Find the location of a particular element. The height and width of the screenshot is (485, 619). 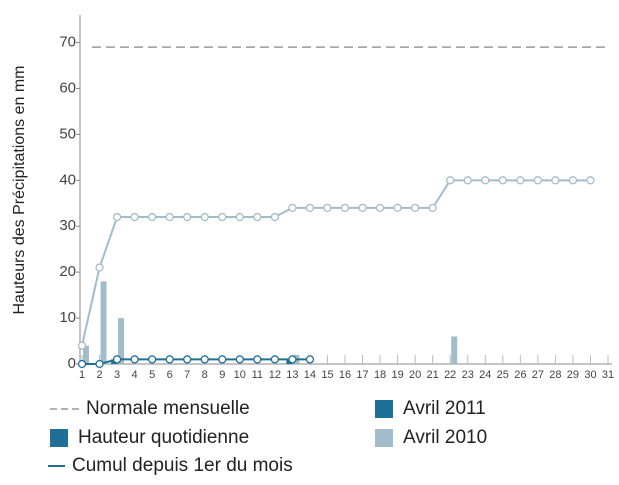

y-axis-title: Hauteurs des Précipitations en mm is located at coordinates (19, 190).